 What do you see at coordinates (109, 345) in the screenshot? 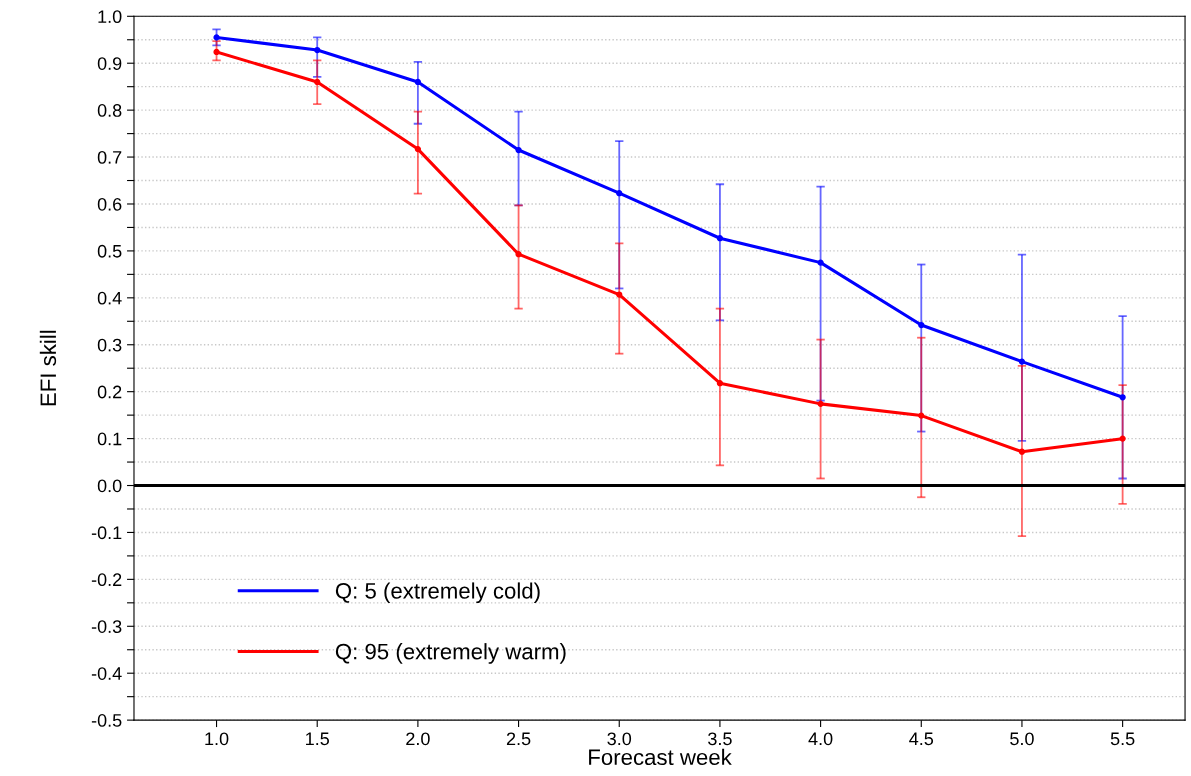
I see `y-tick-label: 0.3` at bounding box center [109, 345].